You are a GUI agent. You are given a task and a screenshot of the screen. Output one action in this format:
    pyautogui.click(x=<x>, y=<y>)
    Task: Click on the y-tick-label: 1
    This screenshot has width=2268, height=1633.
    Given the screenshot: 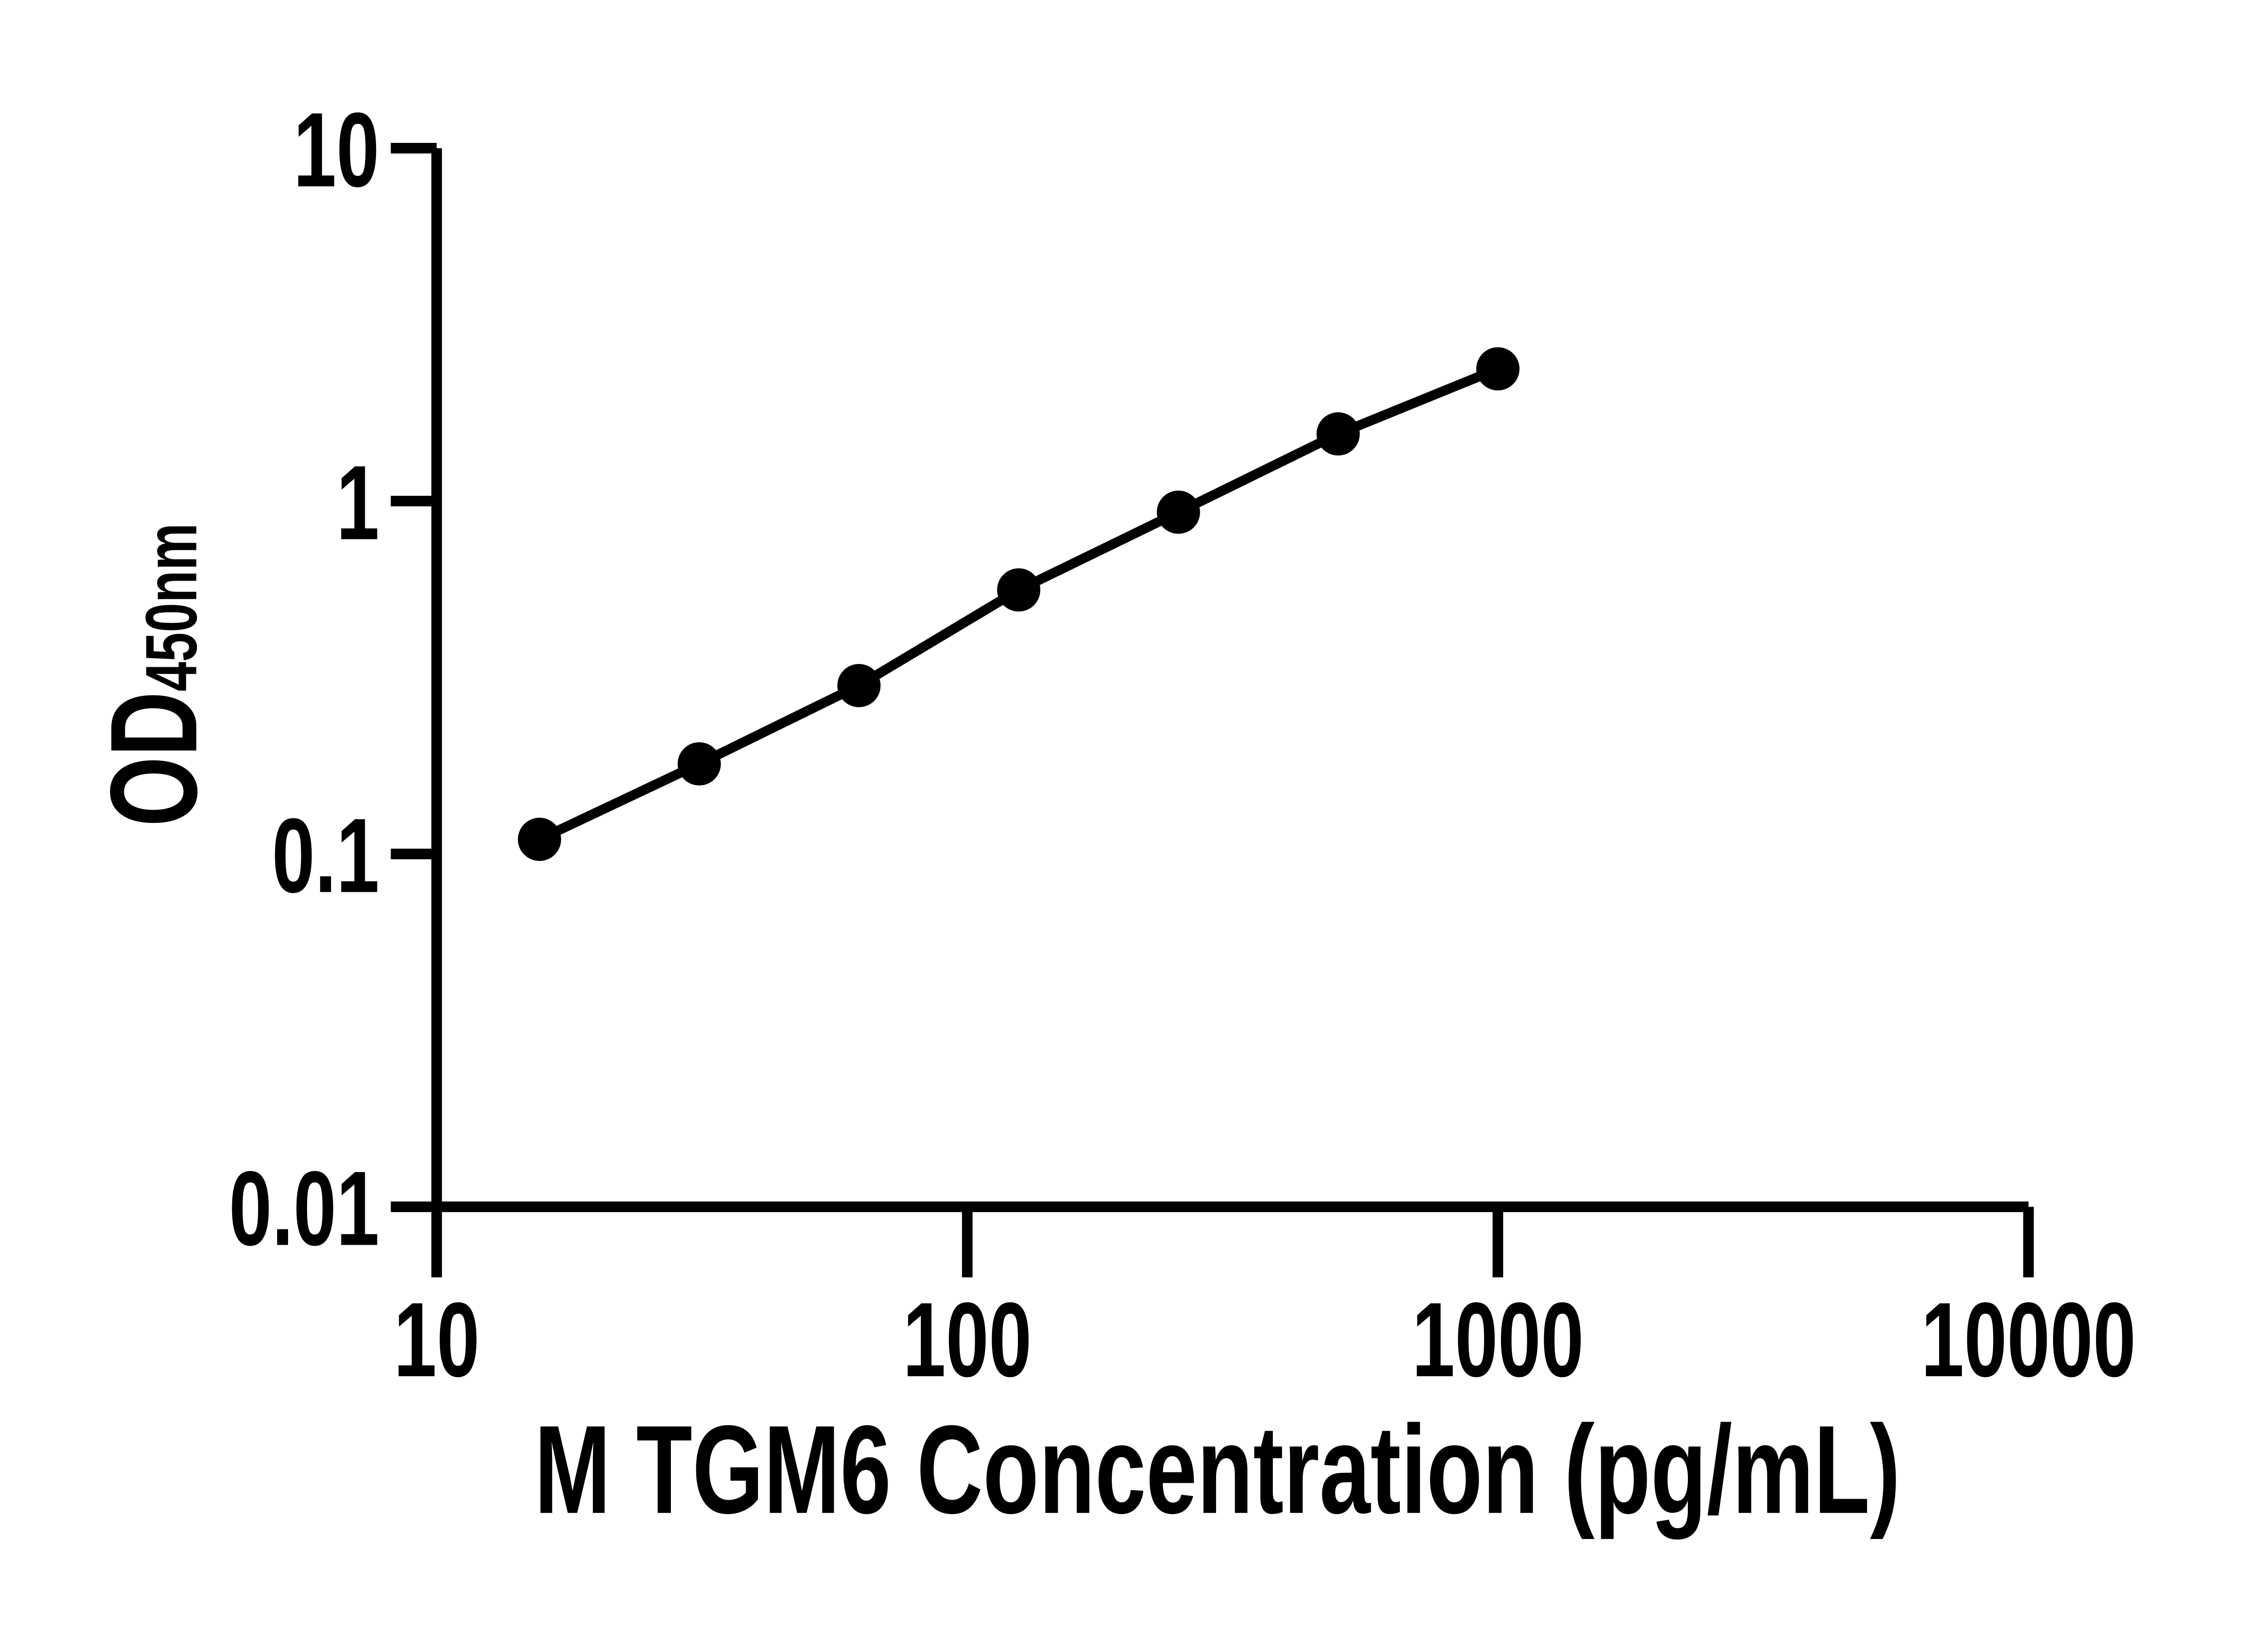 What is the action you would take?
    pyautogui.click(x=359, y=503)
    